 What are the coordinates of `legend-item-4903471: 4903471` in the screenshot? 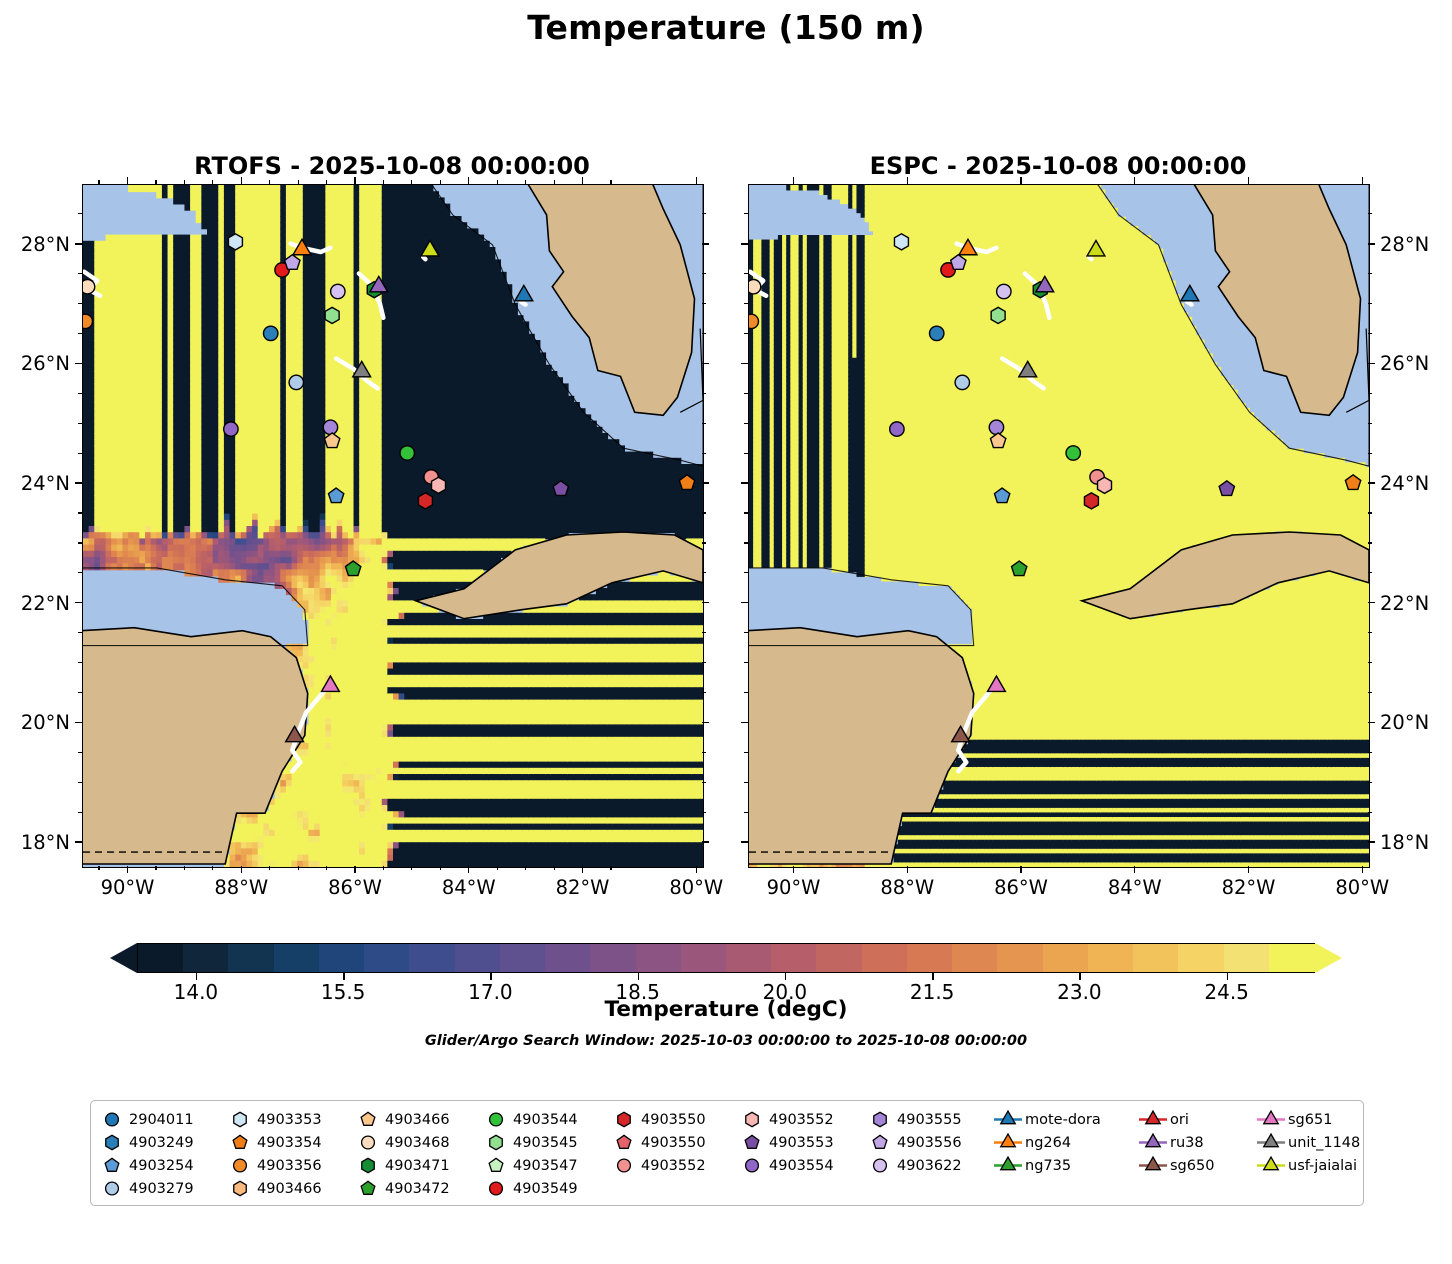 It's located at (417, 1165).